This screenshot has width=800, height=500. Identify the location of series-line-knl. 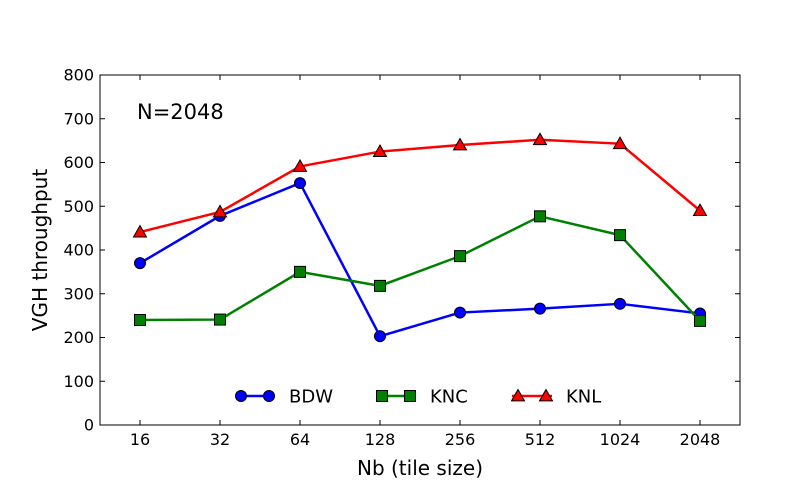
(420, 186).